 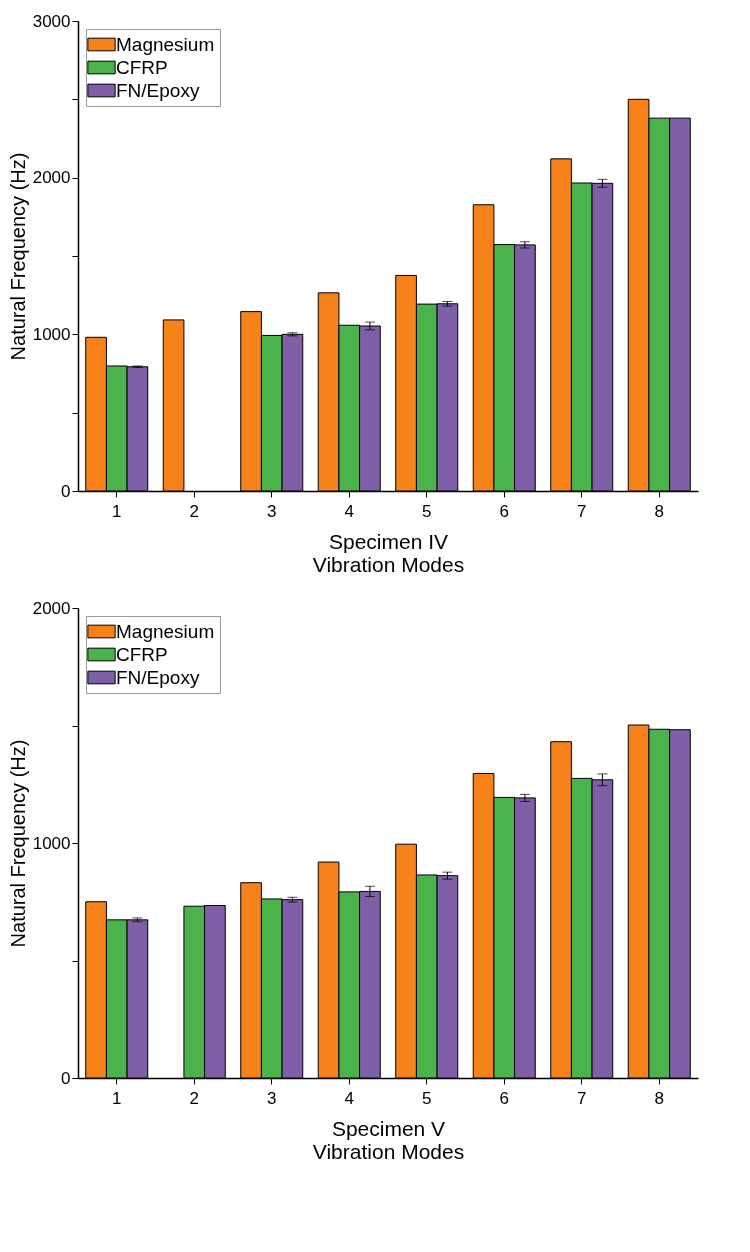 What do you see at coordinates (388, 1139) in the screenshot?
I see `x-axis-title: Specimen V Vibration Modes` at bounding box center [388, 1139].